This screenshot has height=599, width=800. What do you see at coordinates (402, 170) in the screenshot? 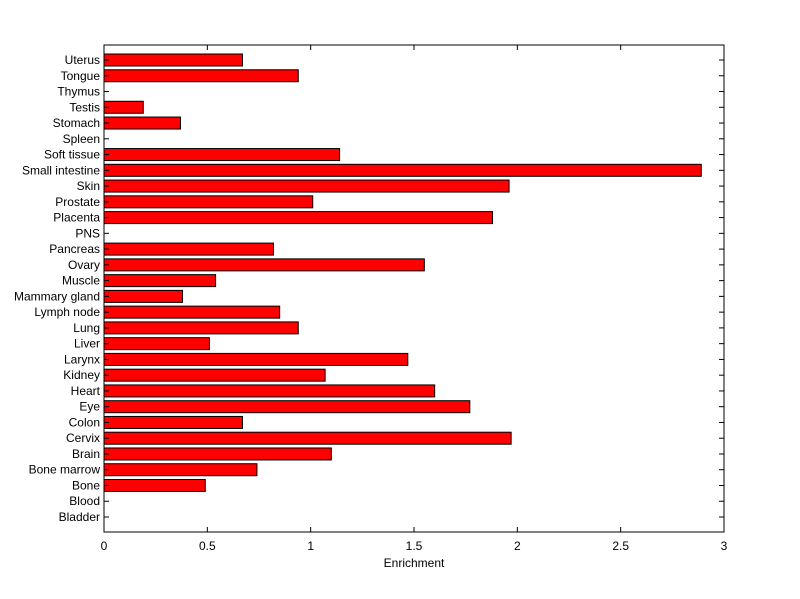
I see `bar-small-intestine` at bounding box center [402, 170].